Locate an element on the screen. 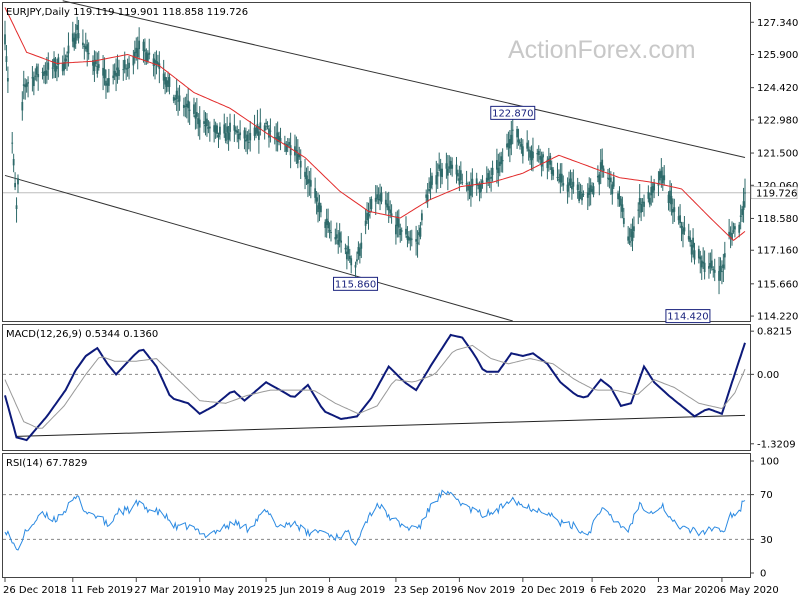 The width and height of the screenshot is (800, 600). header-low: 118.858 is located at coordinates (182, 12).